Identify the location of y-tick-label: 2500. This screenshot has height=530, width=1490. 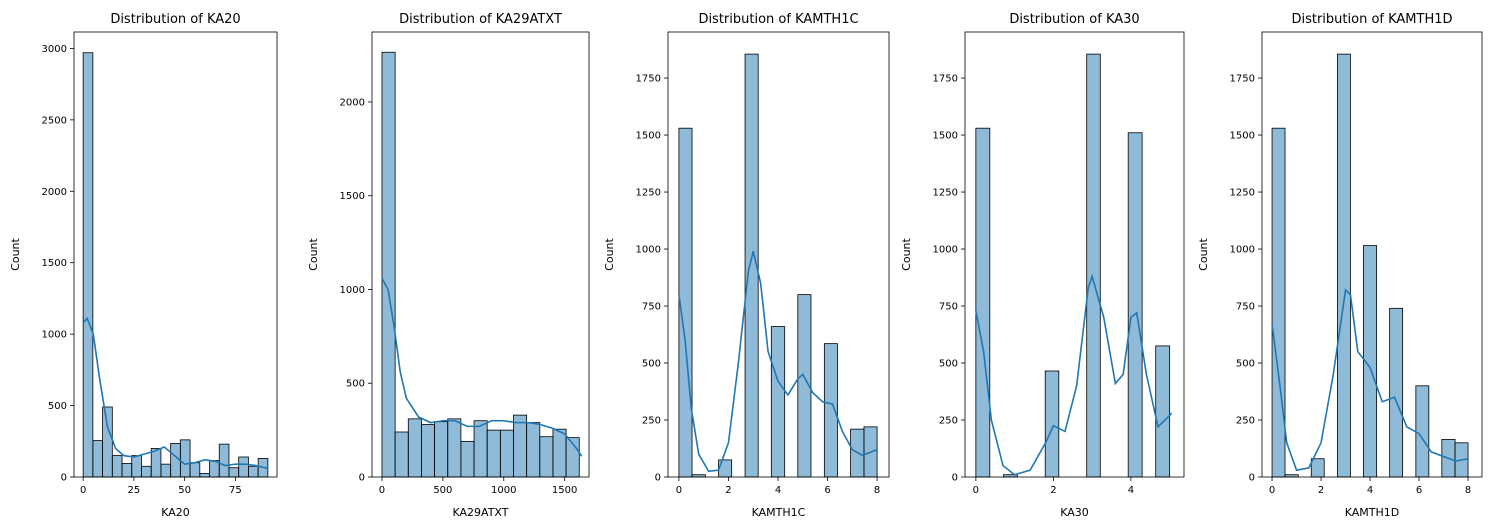
(54, 120).